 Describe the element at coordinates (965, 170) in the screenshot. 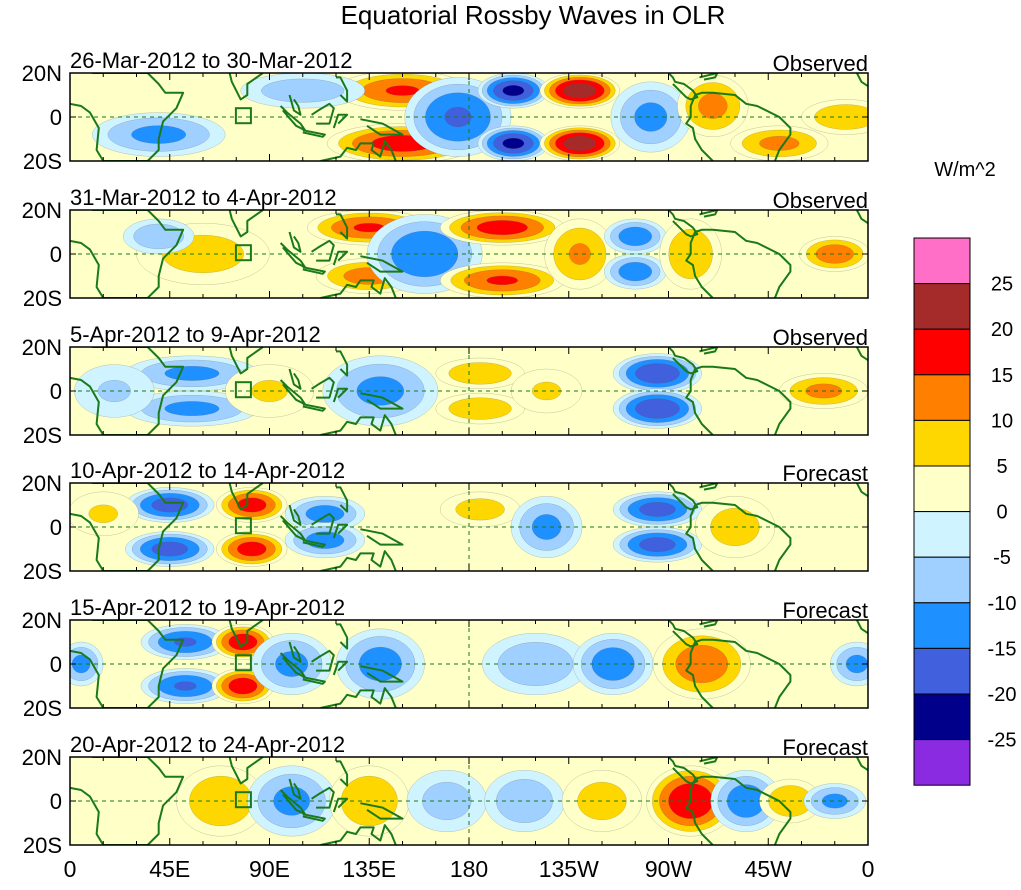

I see `colorbar-units-label: W/m^2` at that location.